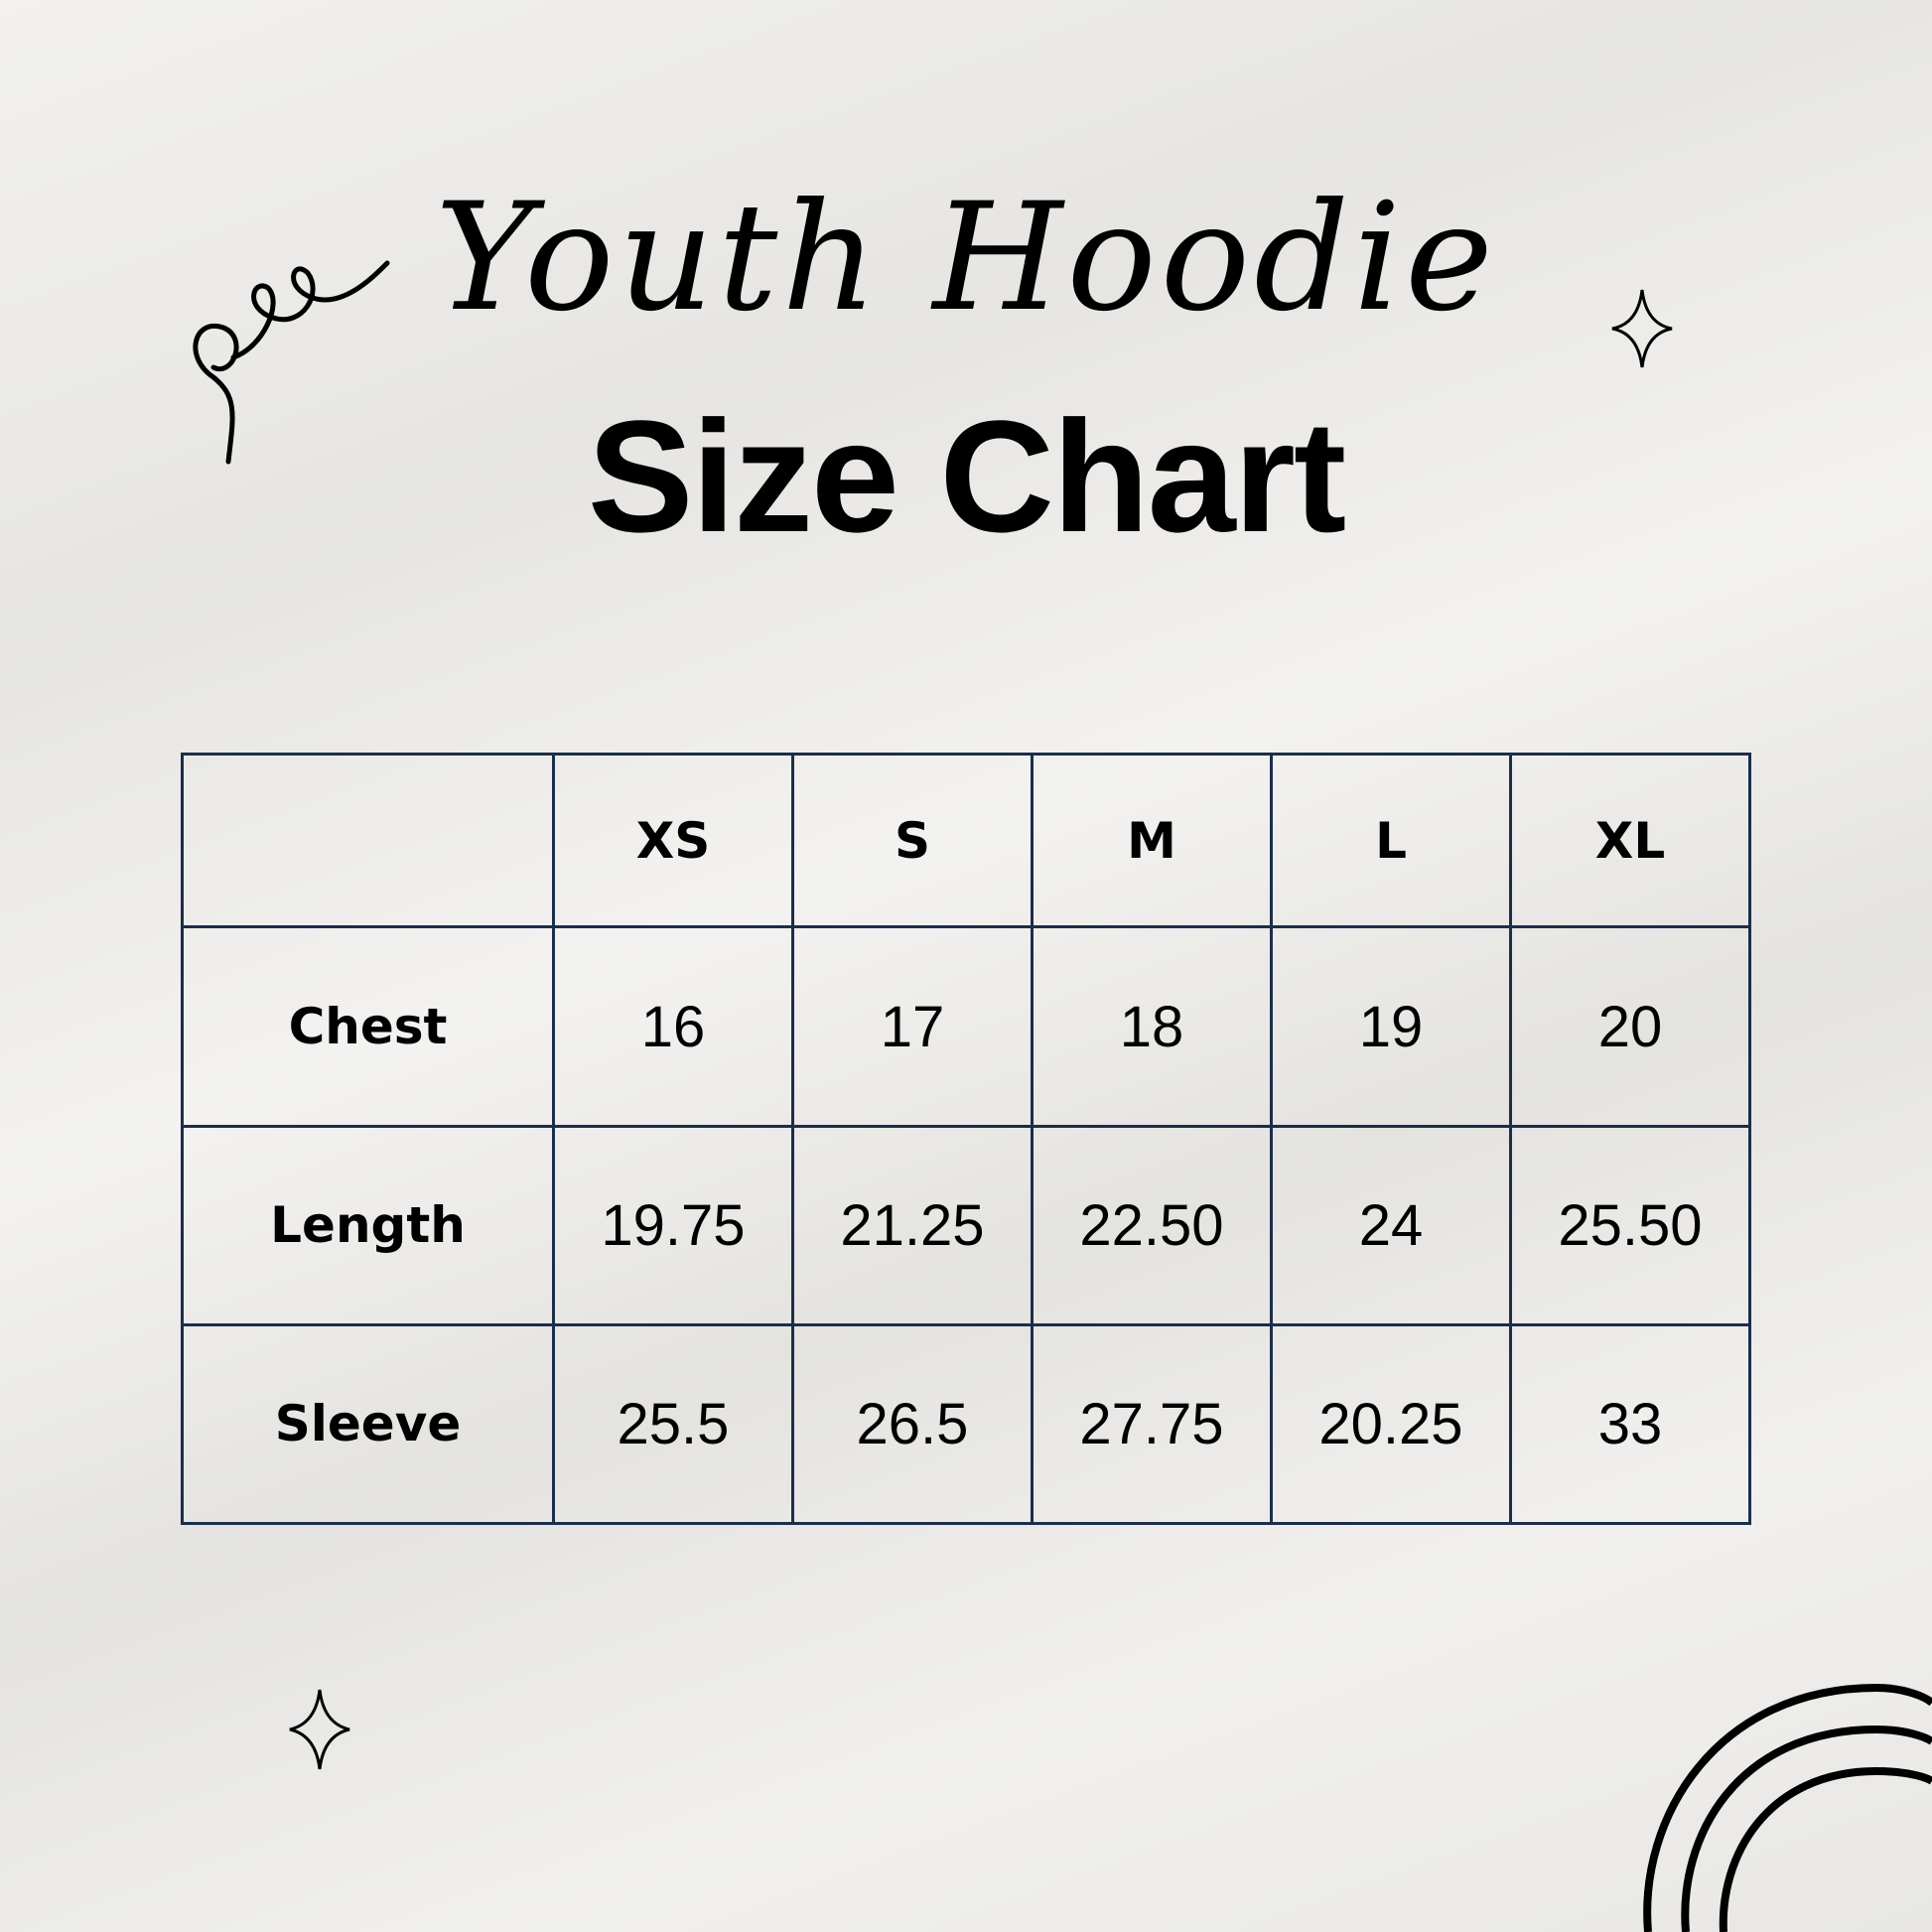 This screenshot has width=1932, height=1932. Describe the element at coordinates (1152, 841) in the screenshot. I see `header-m: M` at that location.